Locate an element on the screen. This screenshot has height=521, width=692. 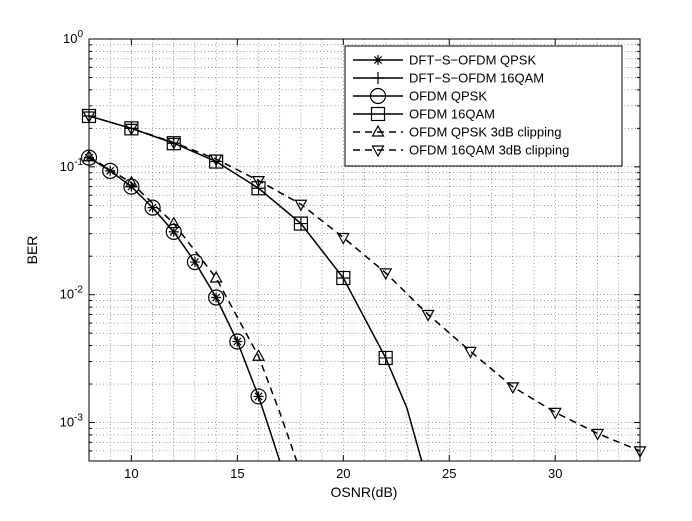
x-tick-label: 25 is located at coordinates (449, 473).